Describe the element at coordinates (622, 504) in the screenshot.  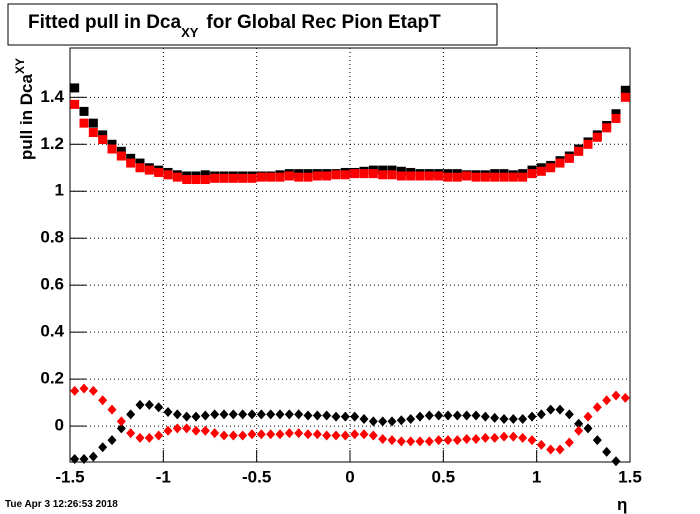
I see `x-axis-label: η` at that location.